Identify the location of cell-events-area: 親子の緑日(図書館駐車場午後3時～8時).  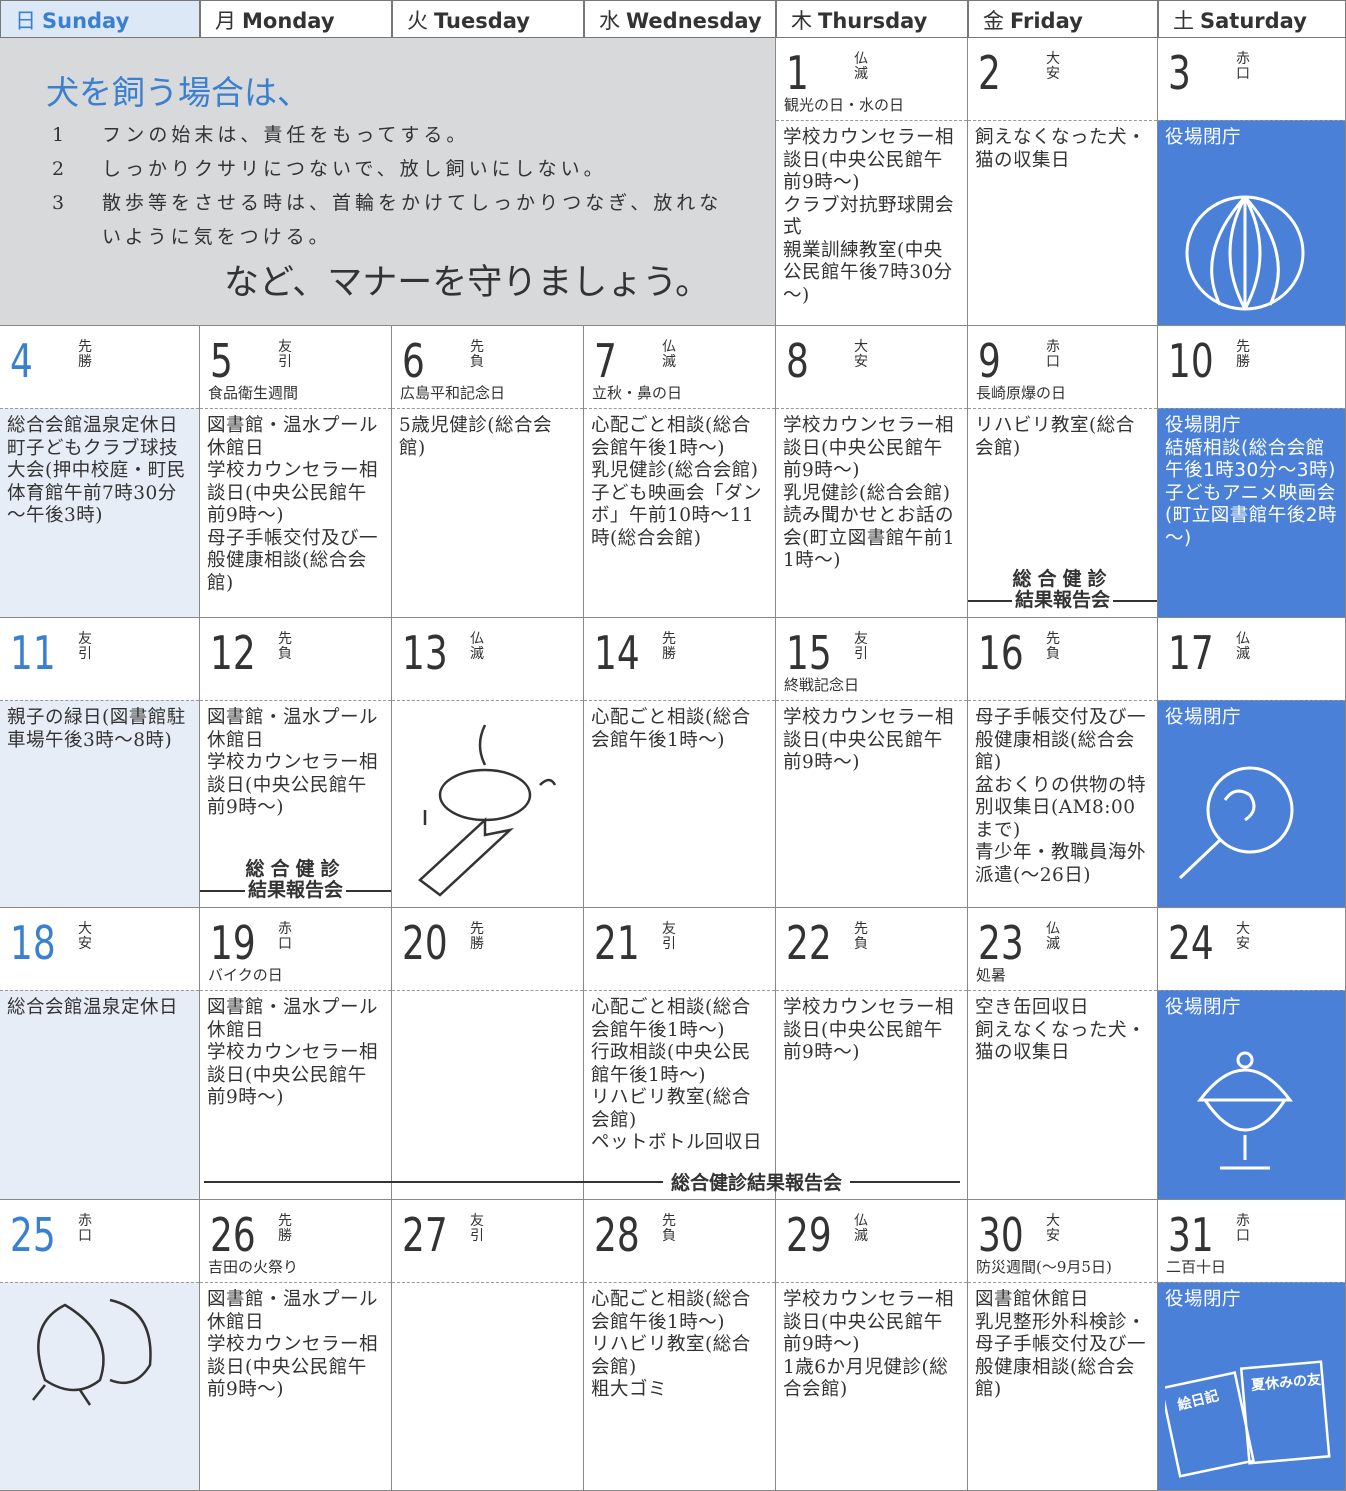
(99, 803).